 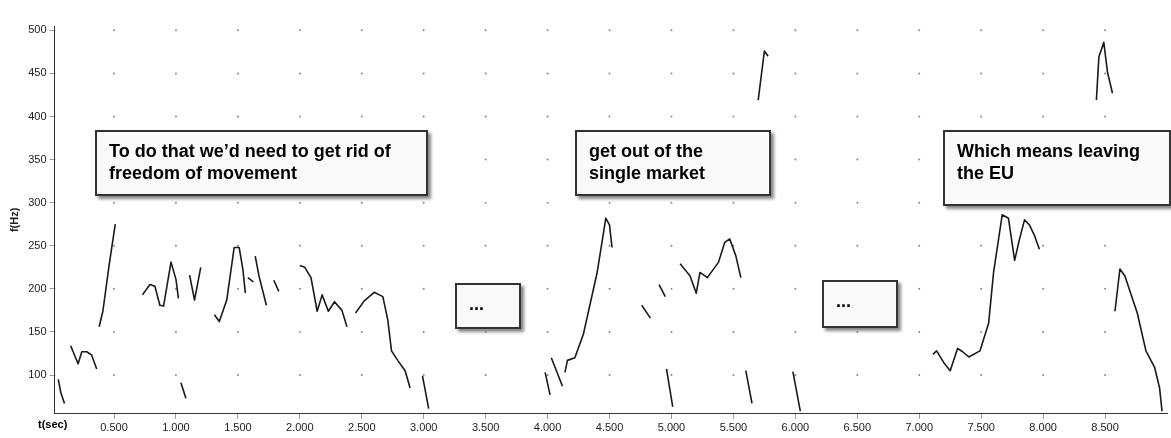 What do you see at coordinates (37, 158) in the screenshot?
I see `y-tick-label: 350` at bounding box center [37, 158].